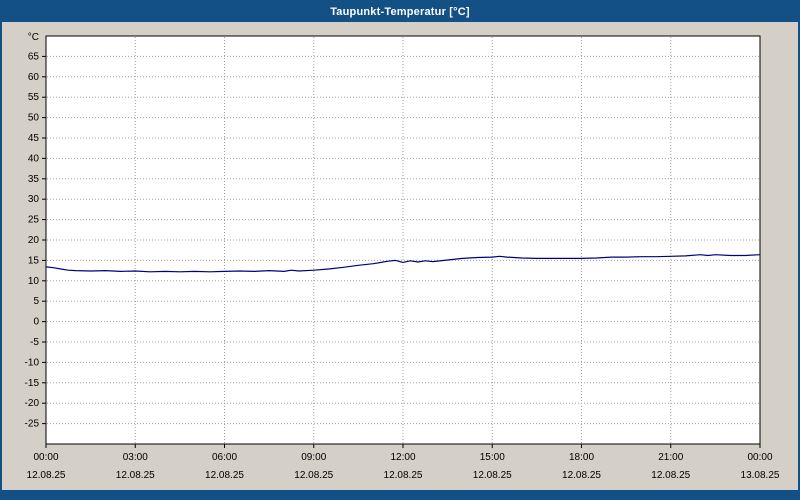  Describe the element at coordinates (34, 220) in the screenshot. I see `y-tick-label: 25` at that location.